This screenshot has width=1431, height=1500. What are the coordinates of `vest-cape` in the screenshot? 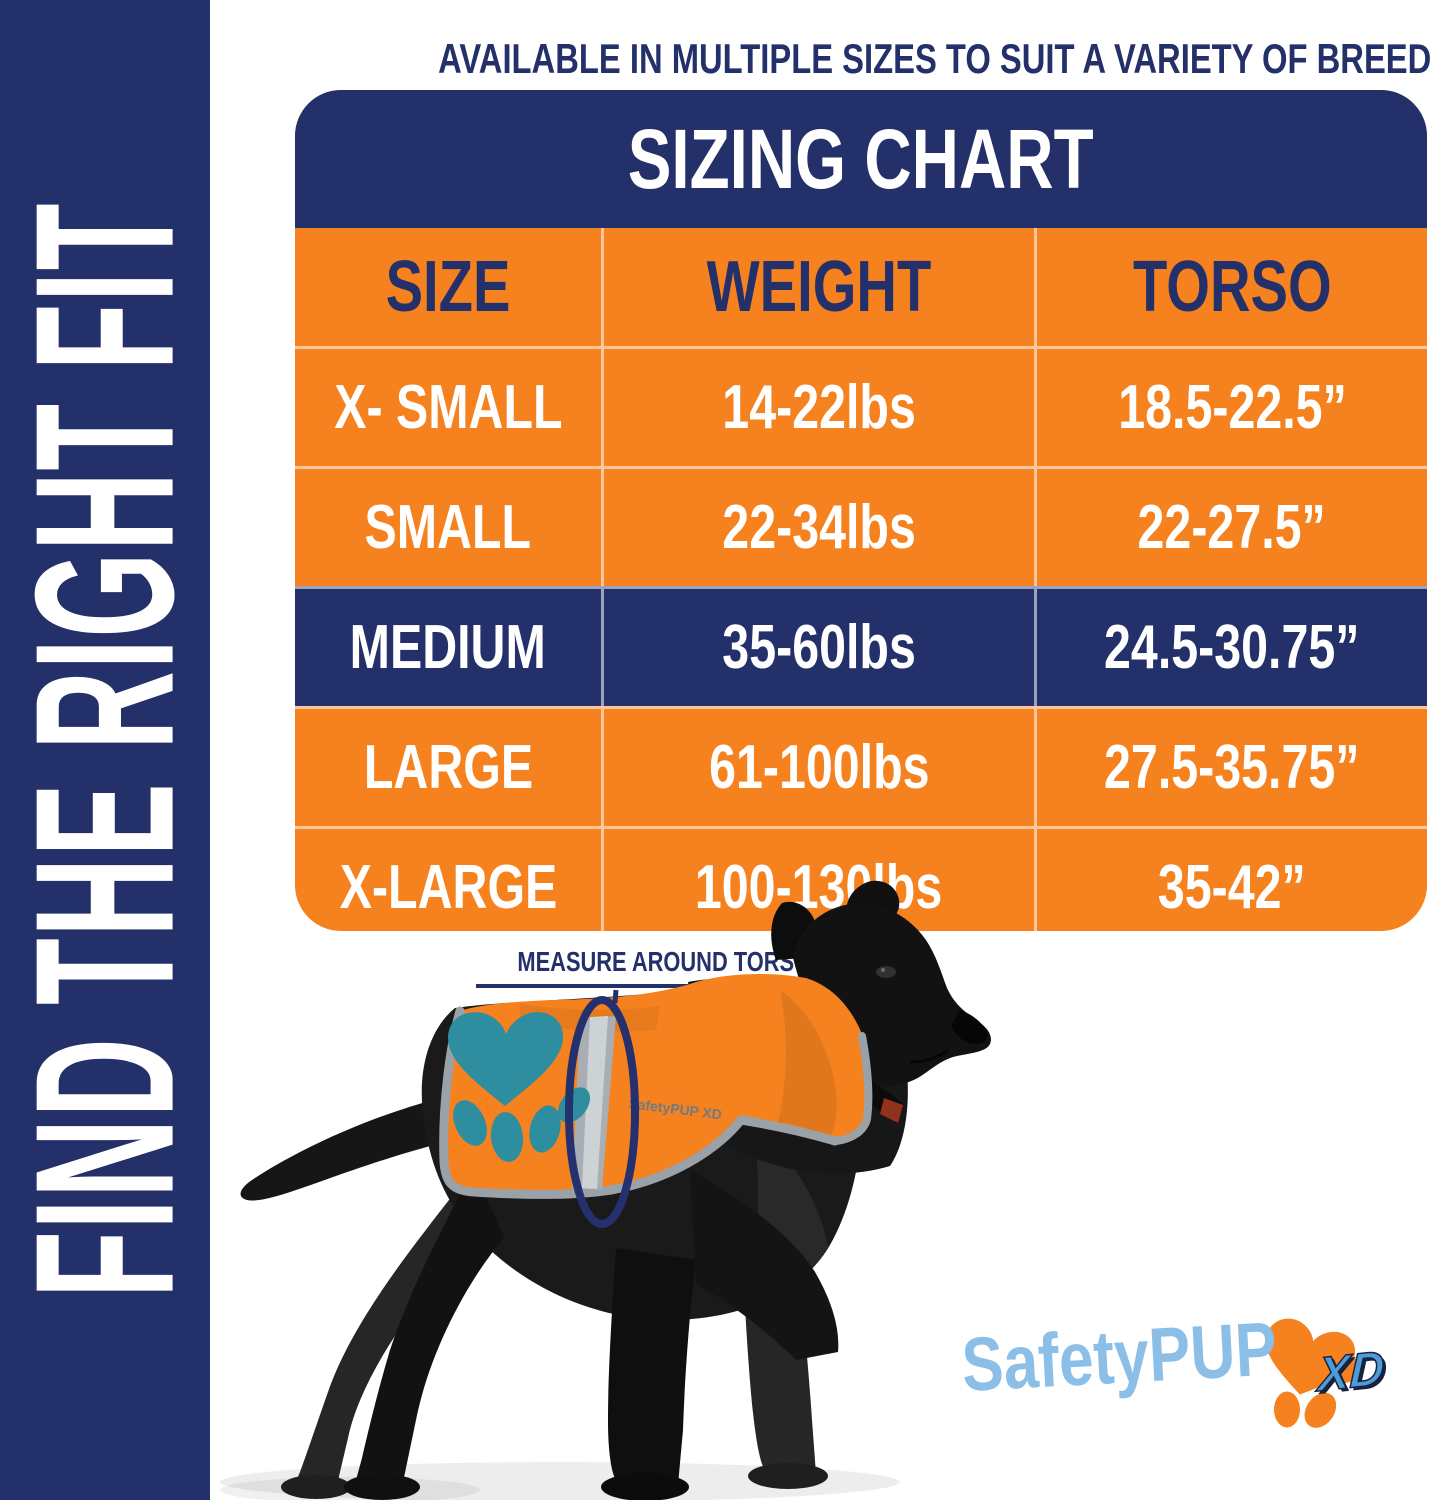 It's located at (656, 1084).